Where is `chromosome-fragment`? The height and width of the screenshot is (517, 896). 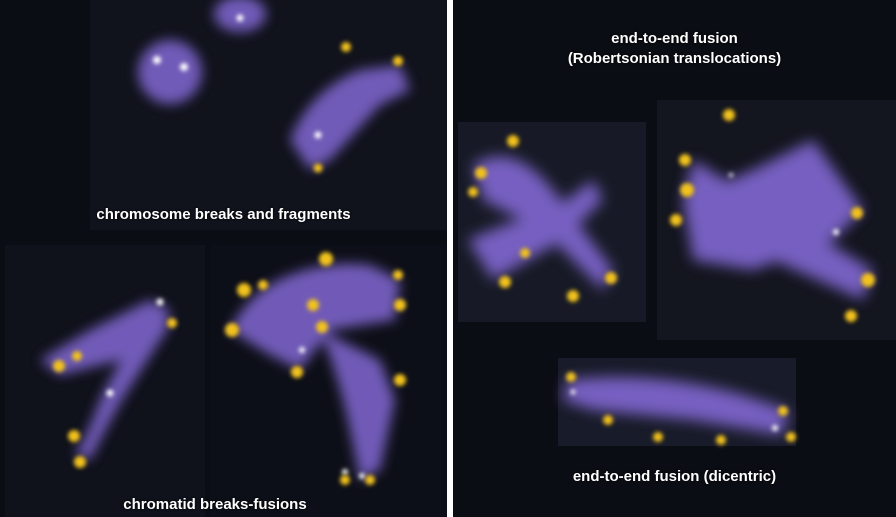
chromosome-fragment is located at coordinates (170, 72).